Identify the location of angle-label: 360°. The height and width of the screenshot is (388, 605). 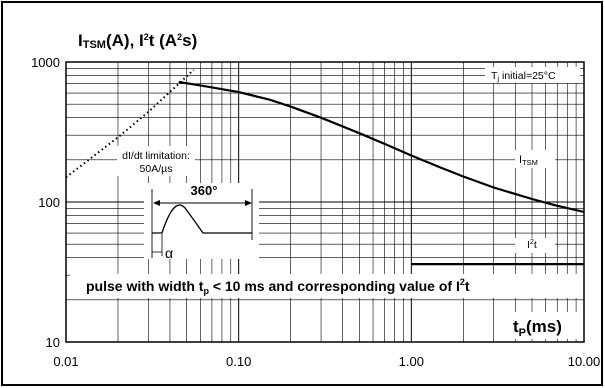
(204, 190).